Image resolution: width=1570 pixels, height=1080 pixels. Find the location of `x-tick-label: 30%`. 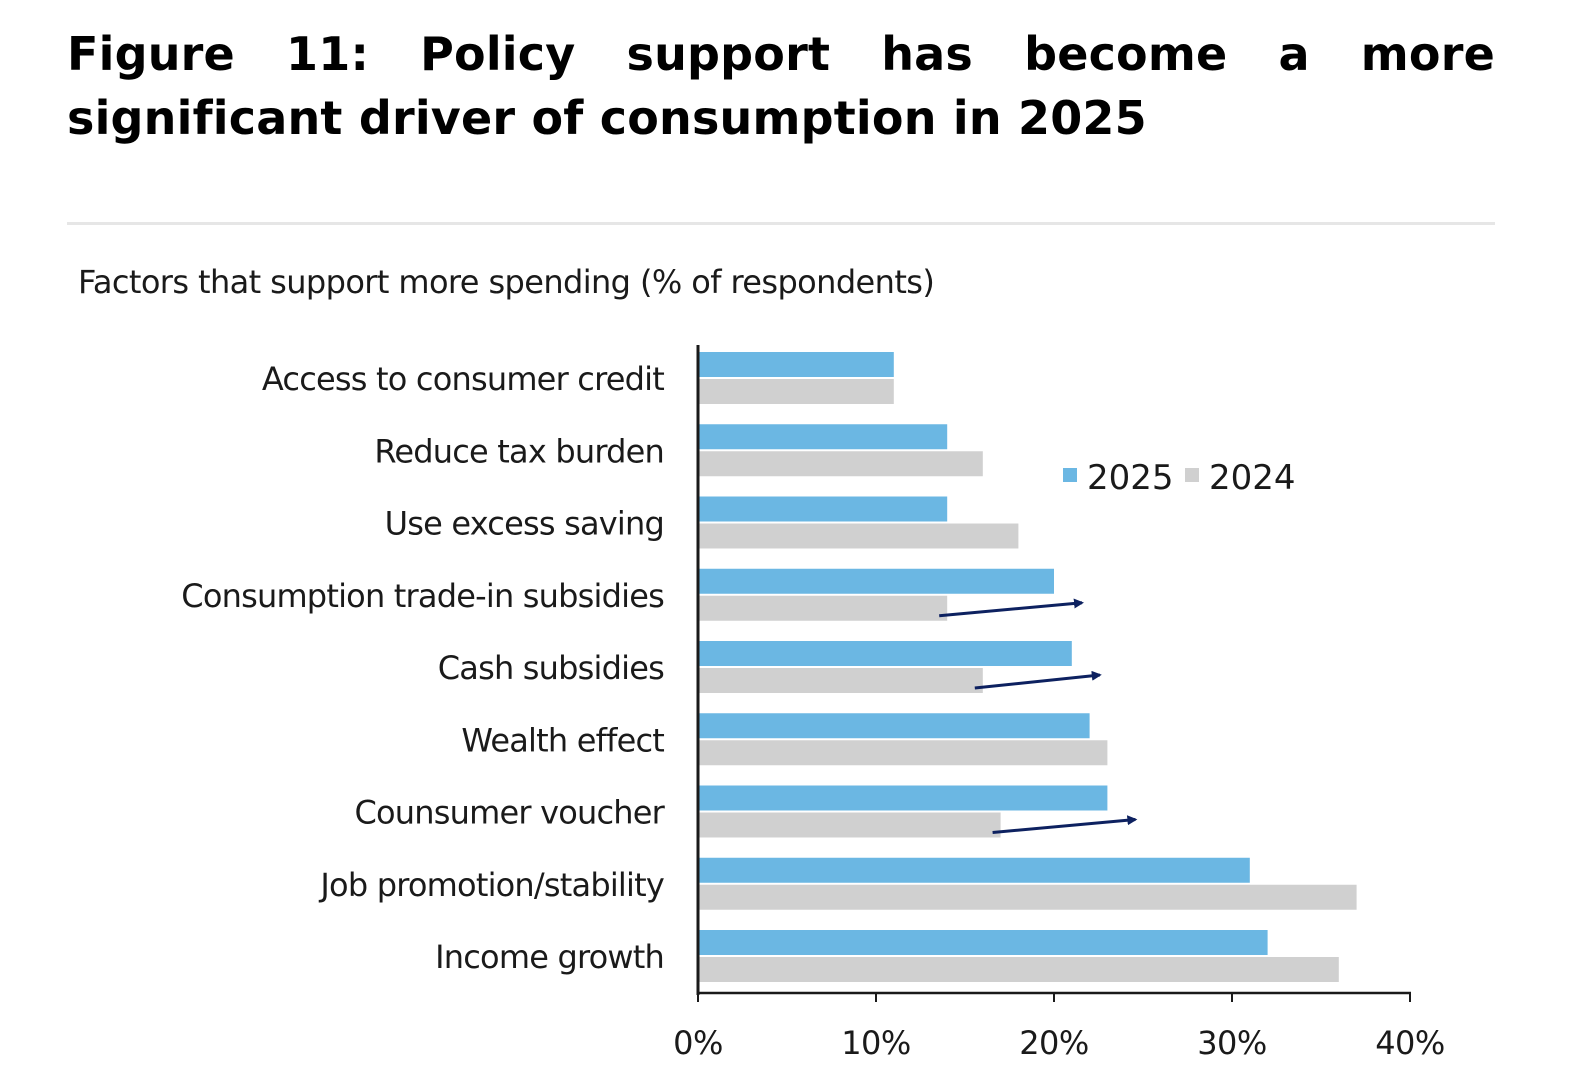

x-tick-label: 30% is located at coordinates (1232, 1043).